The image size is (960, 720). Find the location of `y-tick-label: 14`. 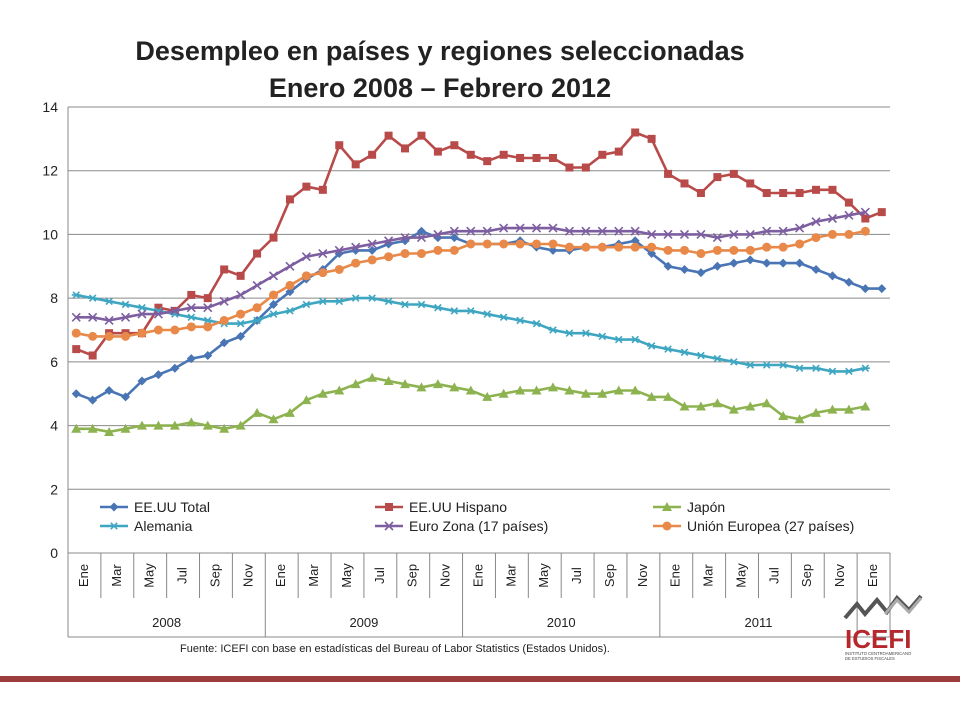

y-tick-label: 14 is located at coordinates (50, 107).